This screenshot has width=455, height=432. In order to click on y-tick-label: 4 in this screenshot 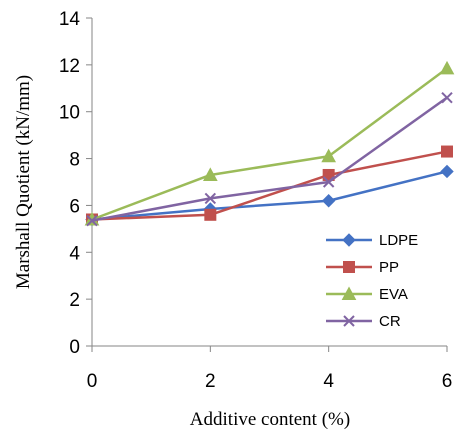, I will do `click(74, 253)`.